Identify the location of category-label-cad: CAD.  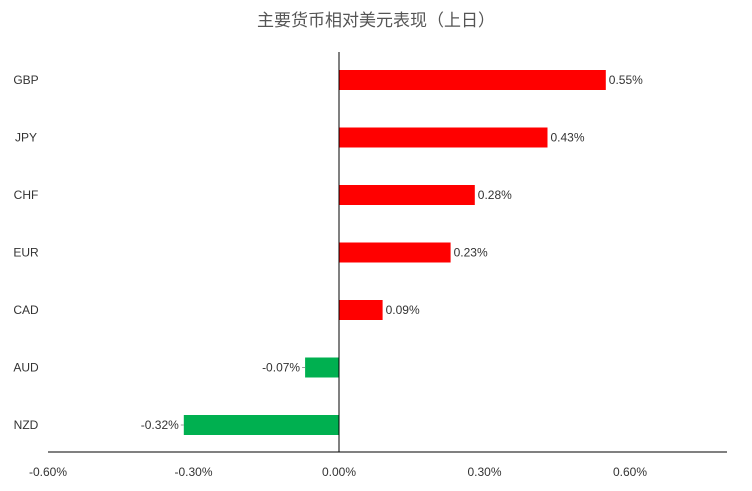
(26, 310).